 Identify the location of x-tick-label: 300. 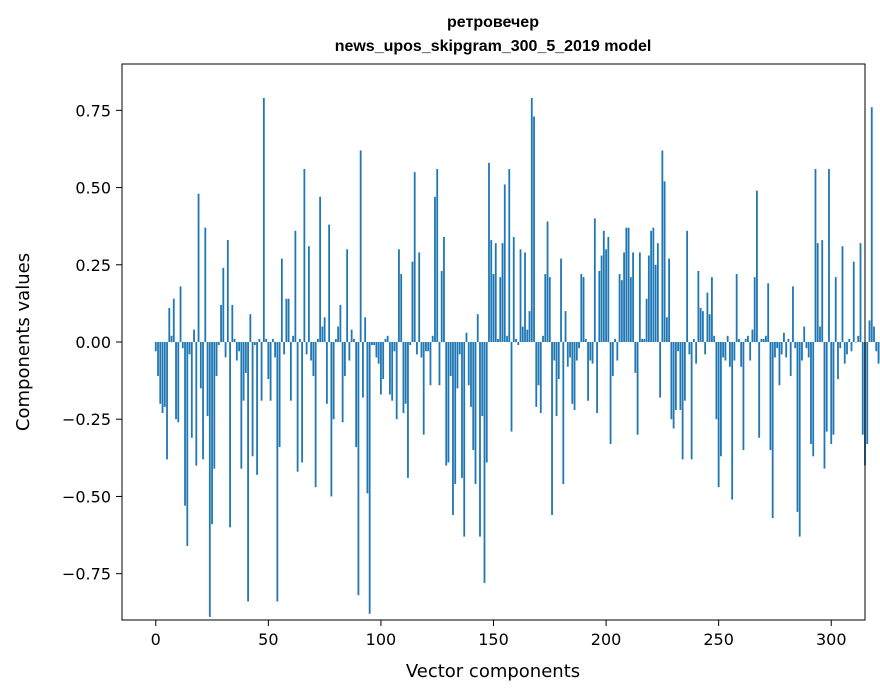
(831, 639).